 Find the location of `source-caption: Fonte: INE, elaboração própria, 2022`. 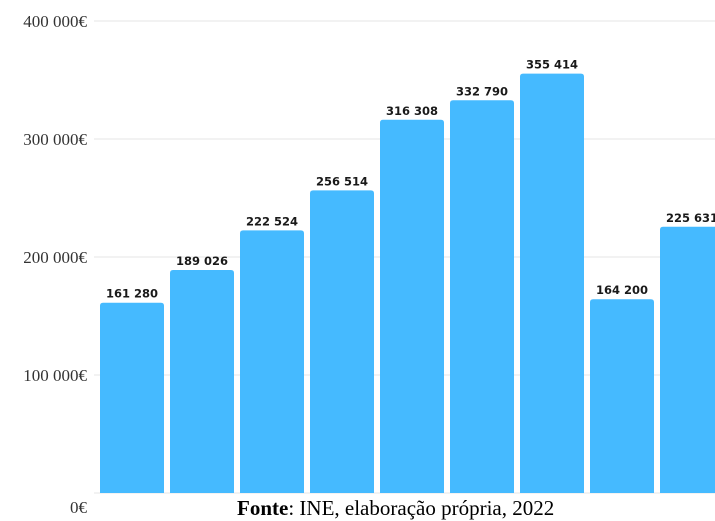

source-caption: Fonte: INE, elaboração própria, 2022 is located at coordinates (472, 508).